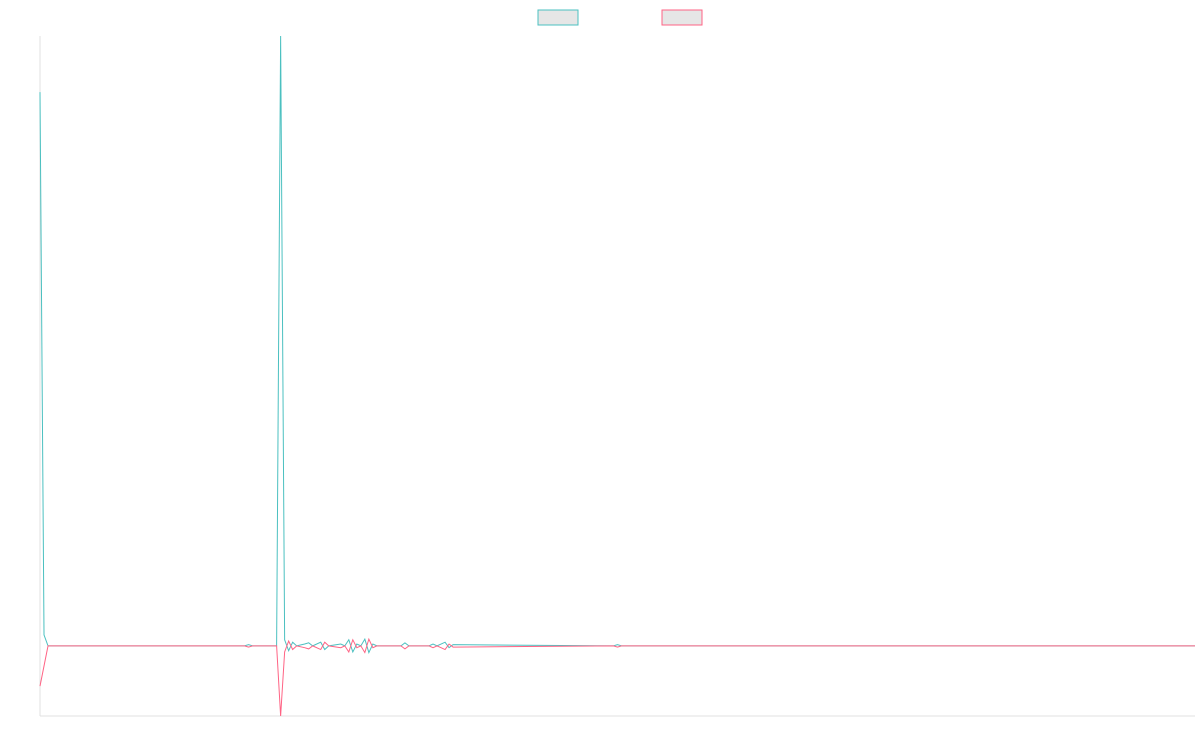  Describe the element at coordinates (617, 677) in the screenshot. I see `line-series` at that location.